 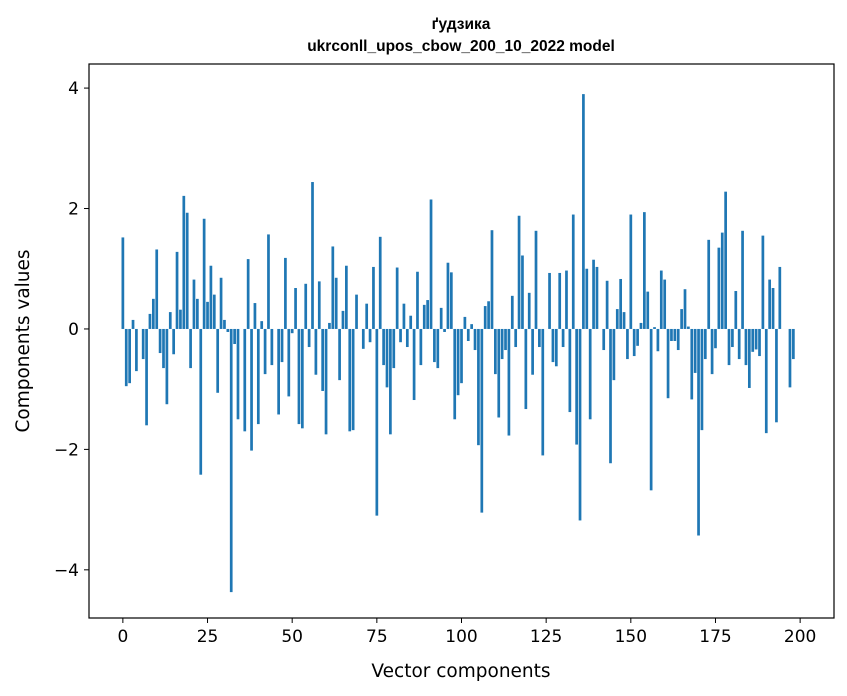 I want to click on x-tick-label: 100, so click(x=461, y=637).